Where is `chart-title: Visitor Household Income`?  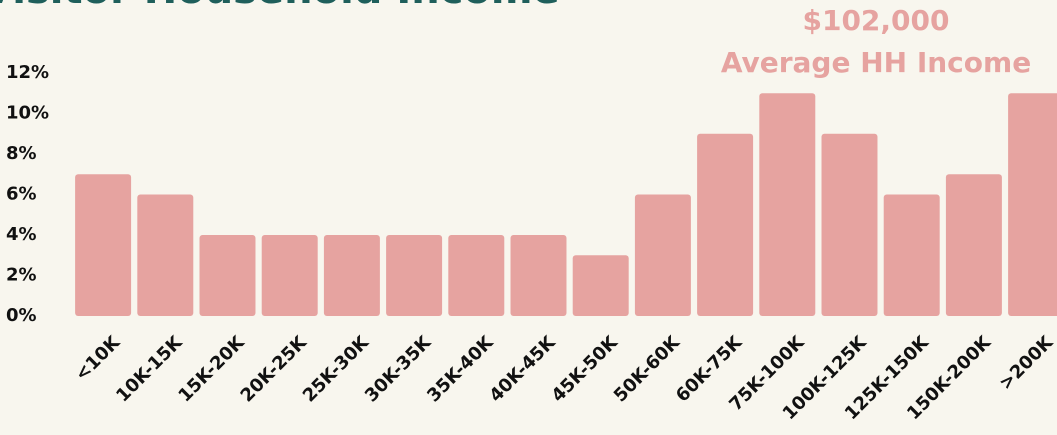 chart-title: Visitor Household Income is located at coordinates (280, 6).